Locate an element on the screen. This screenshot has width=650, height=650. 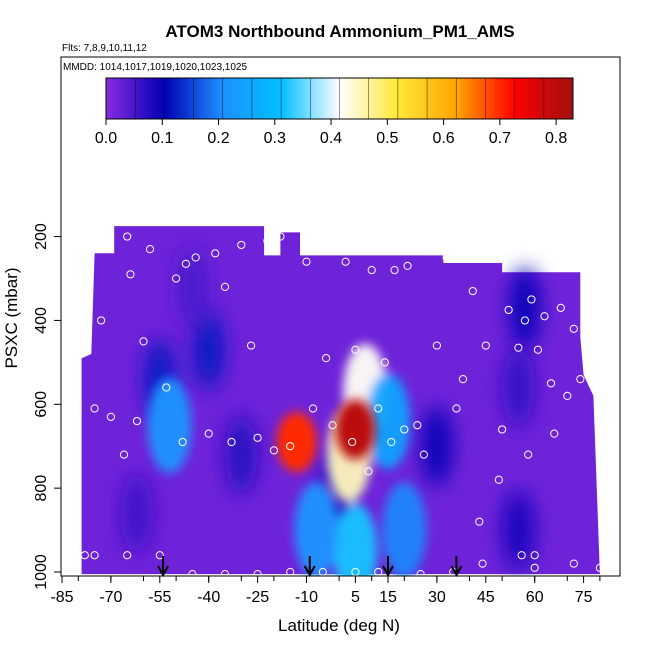
x-axis-label: Latitude (deg N) is located at coordinates (339, 625).